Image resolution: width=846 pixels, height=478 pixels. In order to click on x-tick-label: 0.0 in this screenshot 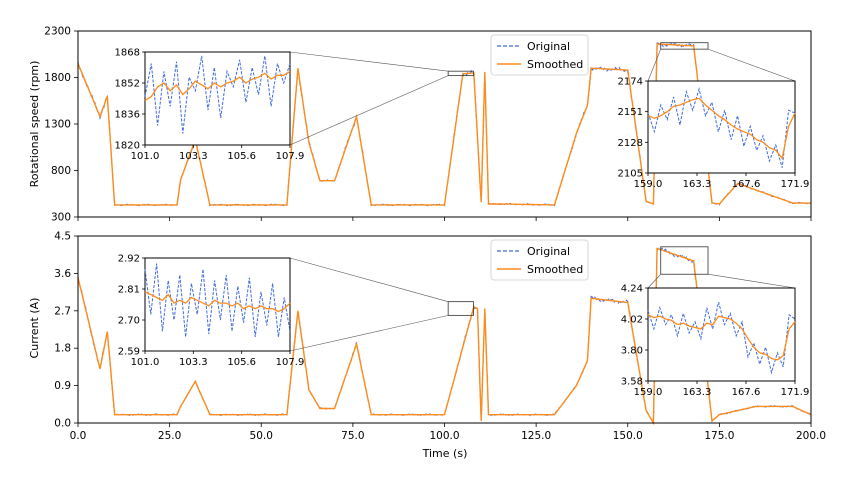, I will do `click(78, 436)`.